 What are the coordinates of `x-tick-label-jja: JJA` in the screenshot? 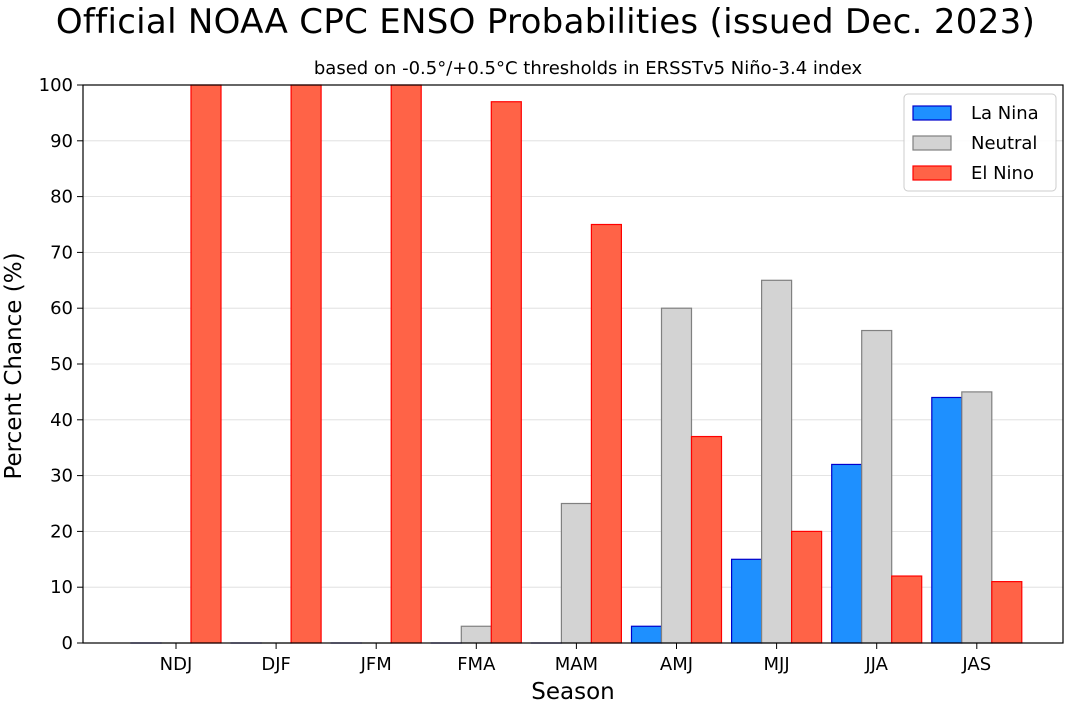 It's located at (876, 664).